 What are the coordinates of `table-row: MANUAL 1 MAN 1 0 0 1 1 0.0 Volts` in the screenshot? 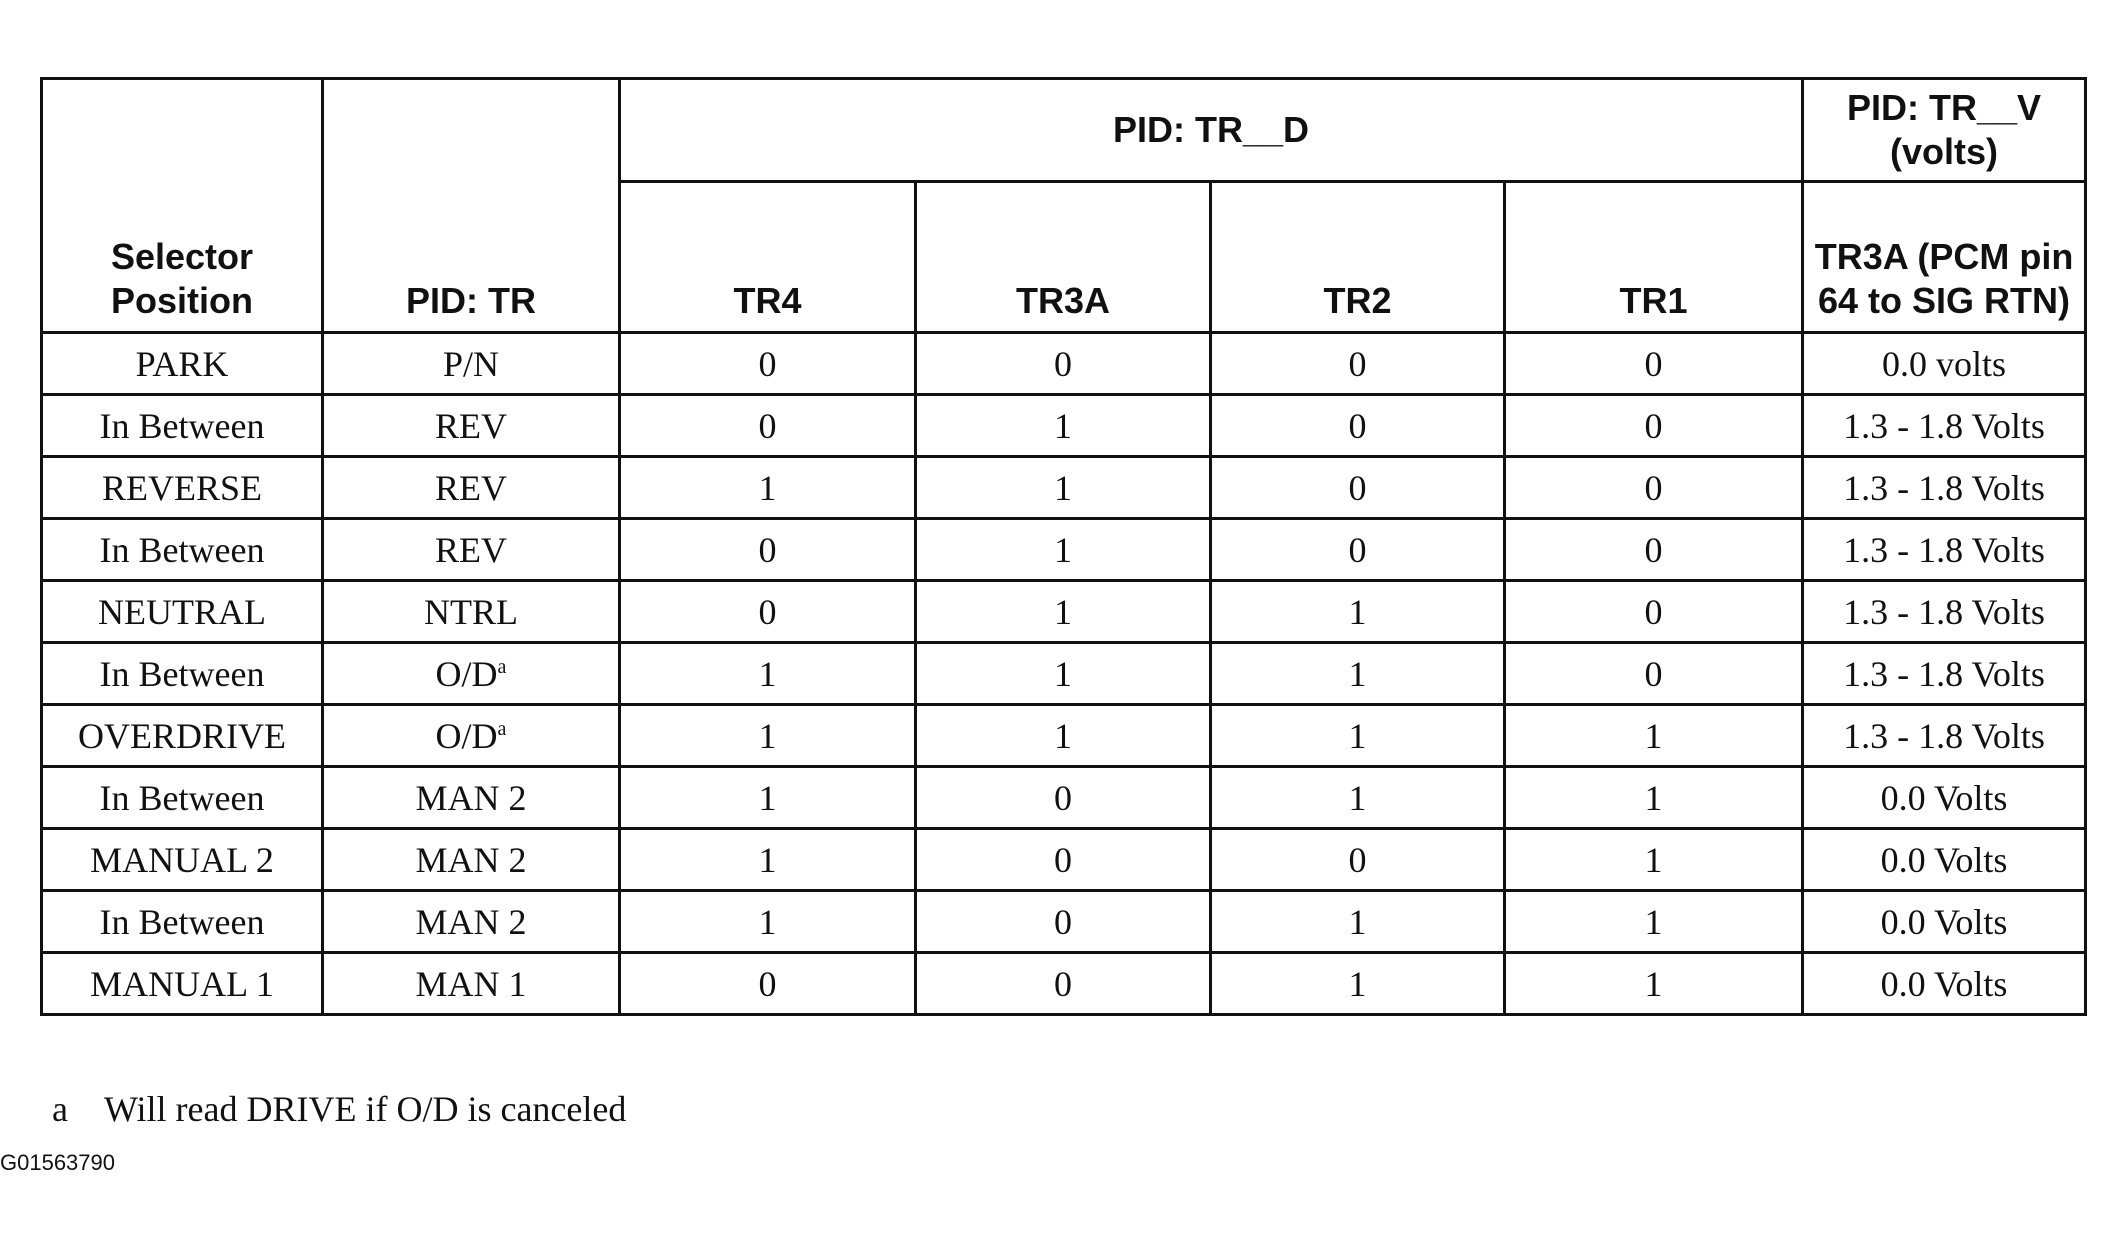 It's located at (1064, 983).